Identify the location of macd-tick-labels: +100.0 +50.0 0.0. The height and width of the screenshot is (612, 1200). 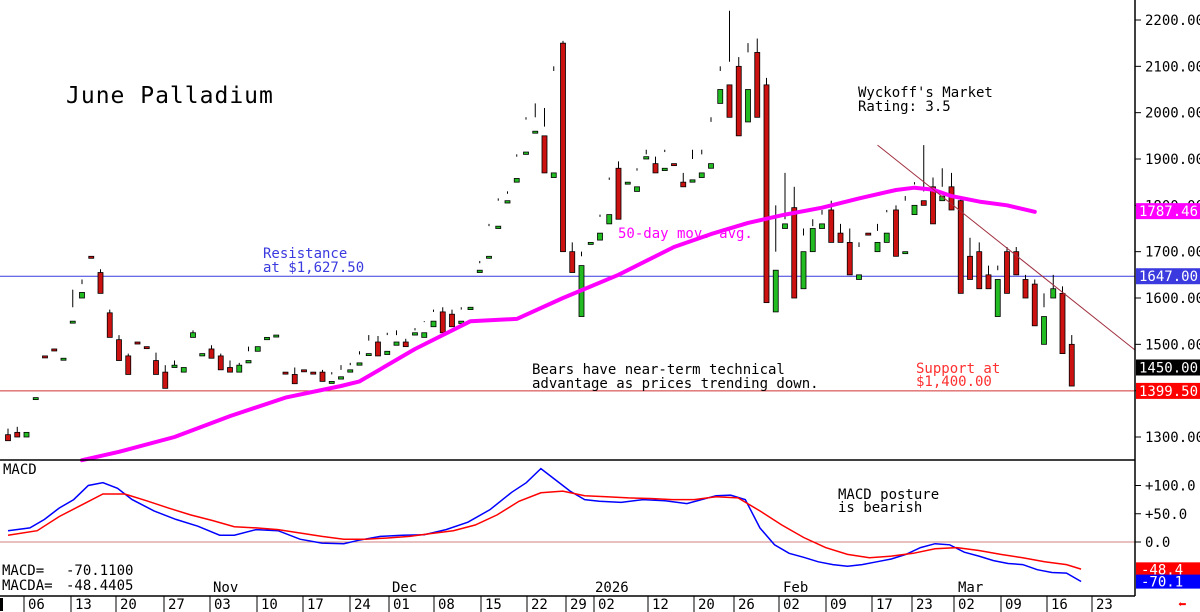
(1165, 515).